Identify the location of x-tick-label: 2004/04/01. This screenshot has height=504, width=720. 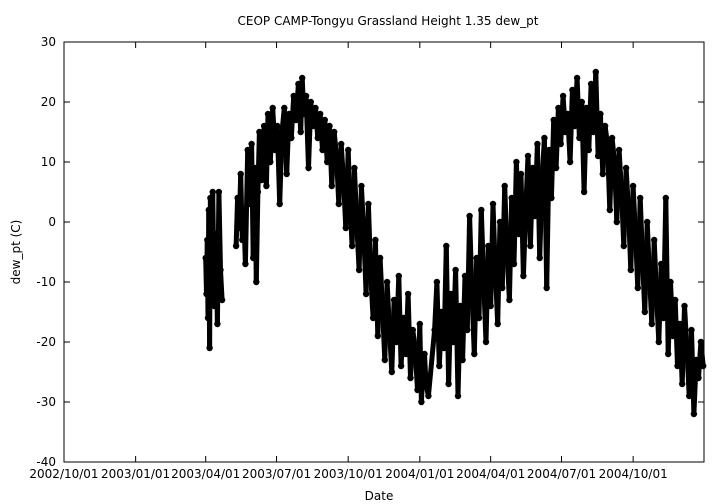
(490, 474).